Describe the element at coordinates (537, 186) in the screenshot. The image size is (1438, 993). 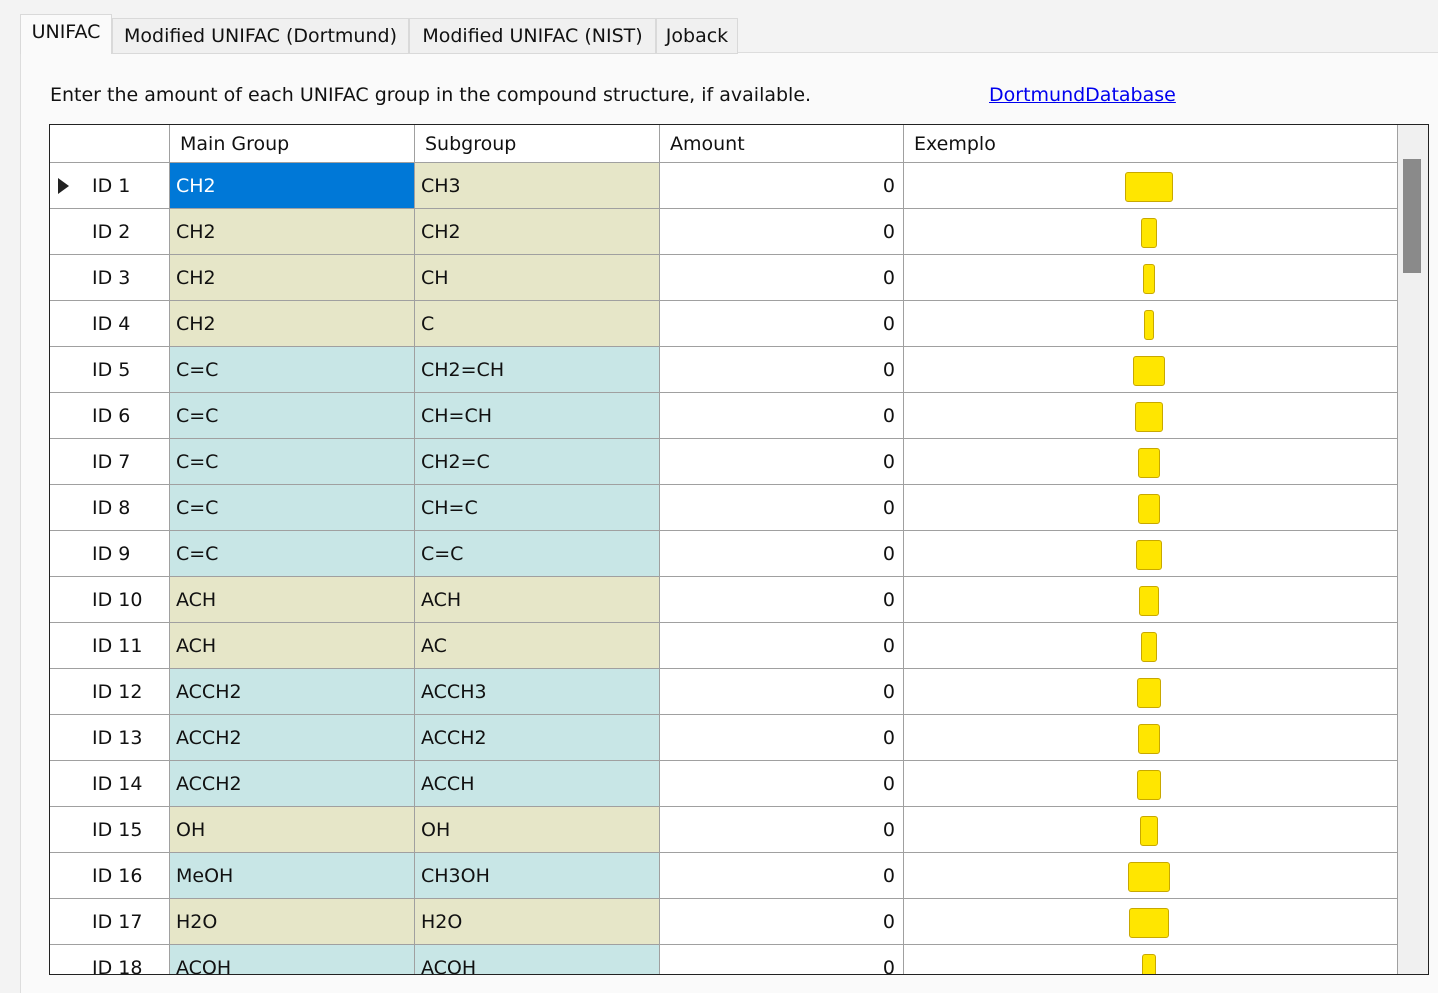
I see `subgroup-cell: CH3` at that location.